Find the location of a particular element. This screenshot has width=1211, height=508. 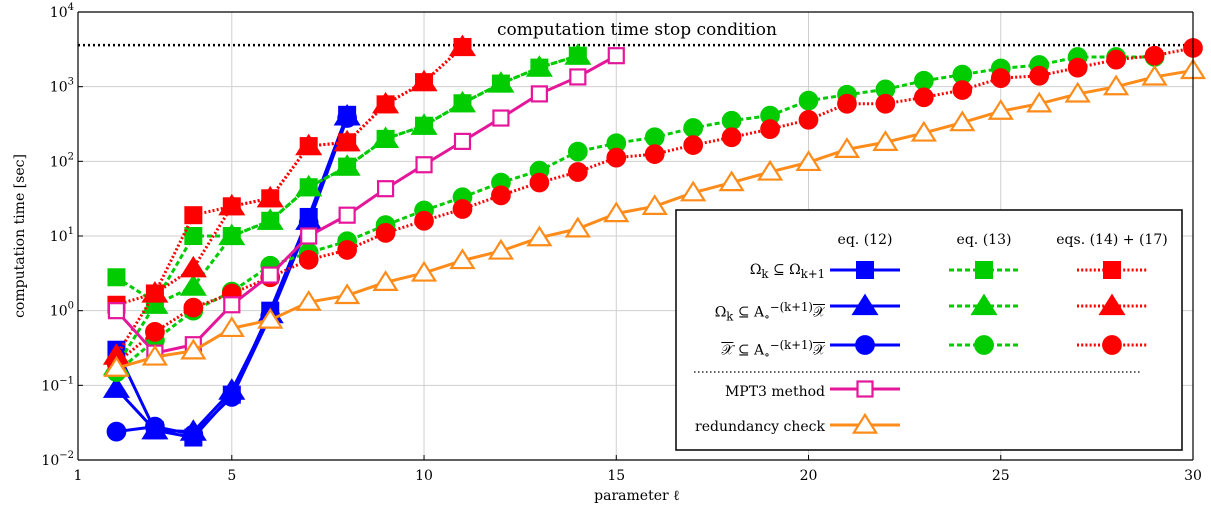

legend-marker-green_circle is located at coordinates (984, 345).